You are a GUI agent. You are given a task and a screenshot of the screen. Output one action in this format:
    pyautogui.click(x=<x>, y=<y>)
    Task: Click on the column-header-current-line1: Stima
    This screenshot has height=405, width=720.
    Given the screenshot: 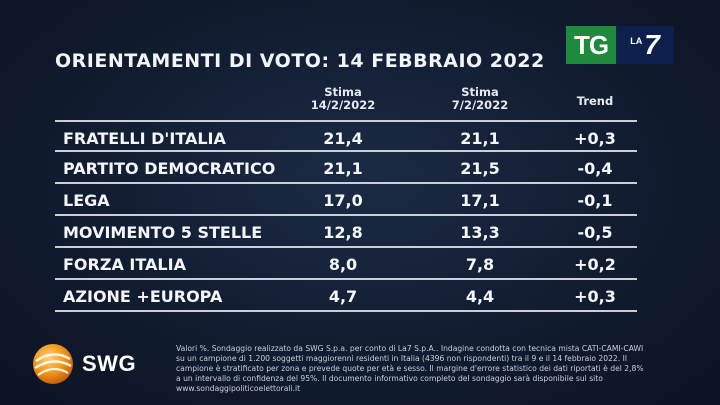 What is the action you would take?
    pyautogui.click(x=343, y=92)
    